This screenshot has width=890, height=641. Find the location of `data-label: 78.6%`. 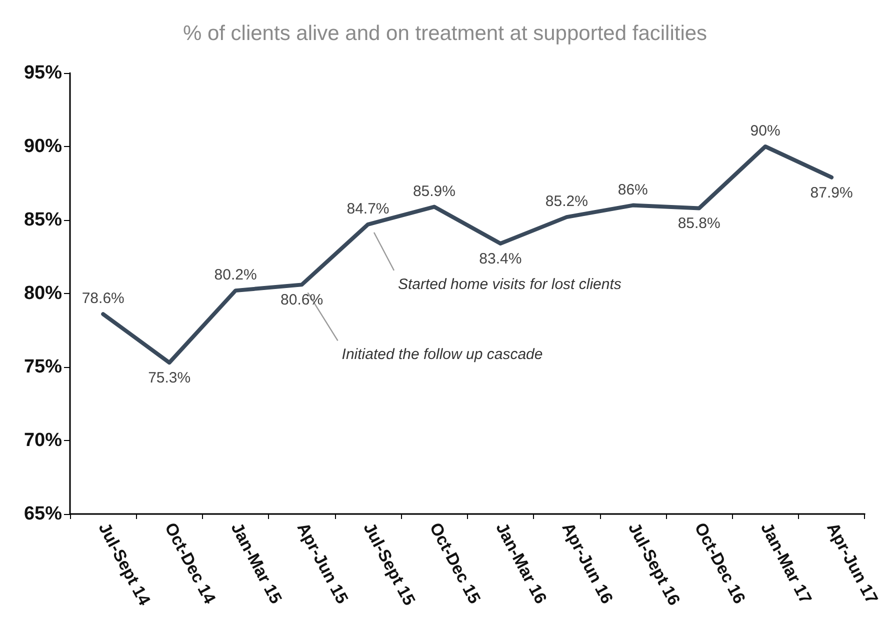

data-label: 78.6% is located at coordinates (103, 299).